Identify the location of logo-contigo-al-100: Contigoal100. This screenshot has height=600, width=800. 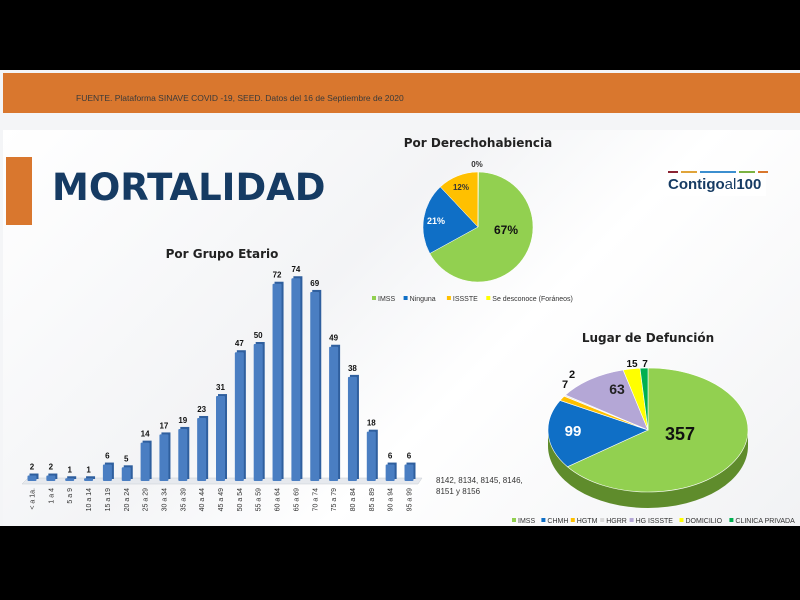
(716, 183).